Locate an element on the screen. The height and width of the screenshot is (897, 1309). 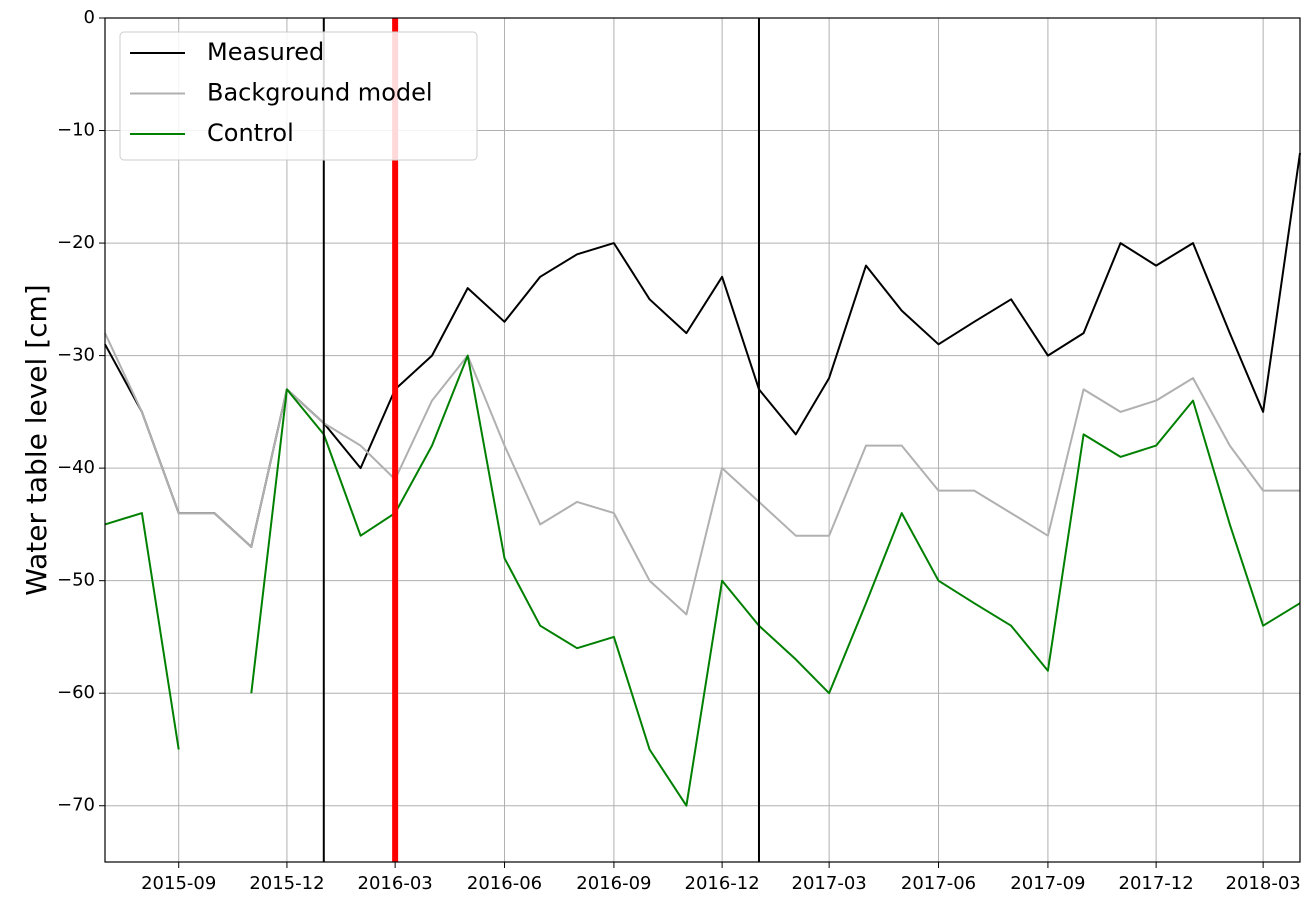
y-axis-label: Water table level [cm] is located at coordinates (36, 440).